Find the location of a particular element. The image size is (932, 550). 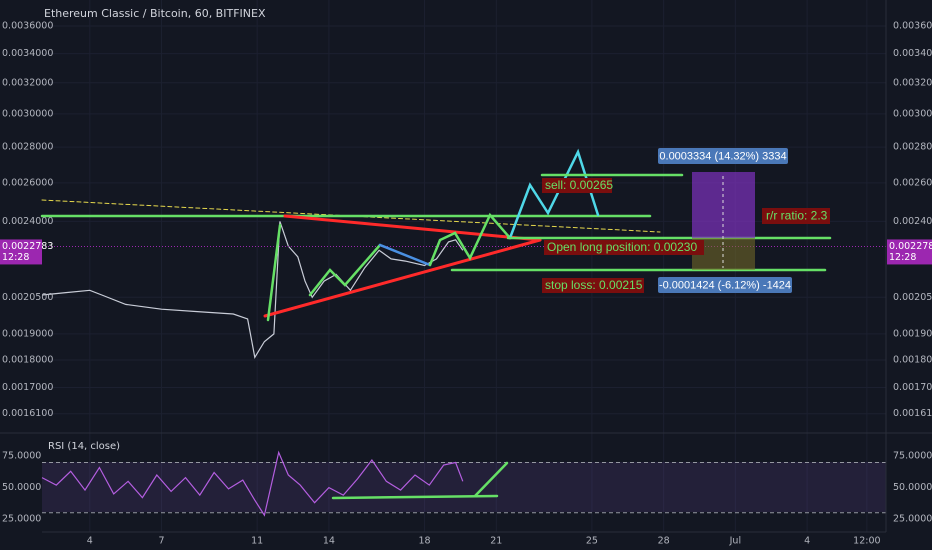

x-tick-label: 18 is located at coordinates (425, 541).